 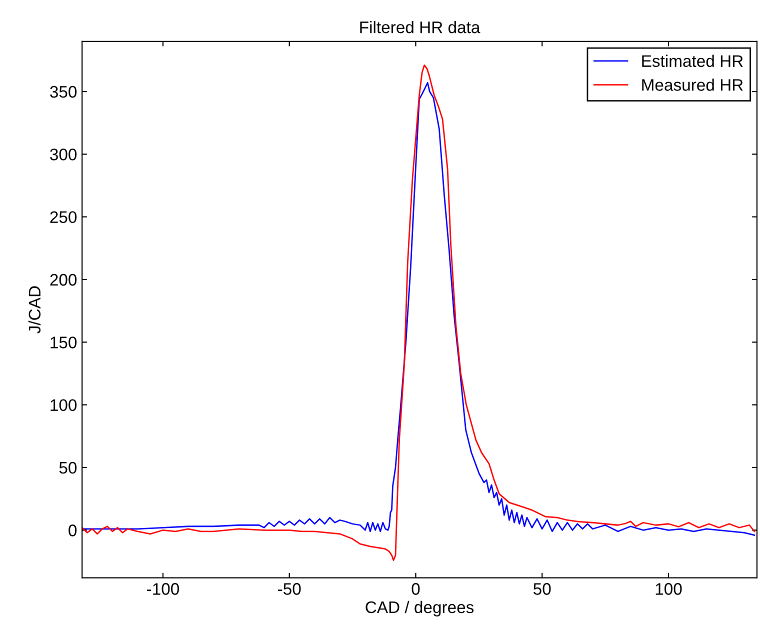 I want to click on y-axis-title: J/CAD, so click(x=34, y=310).